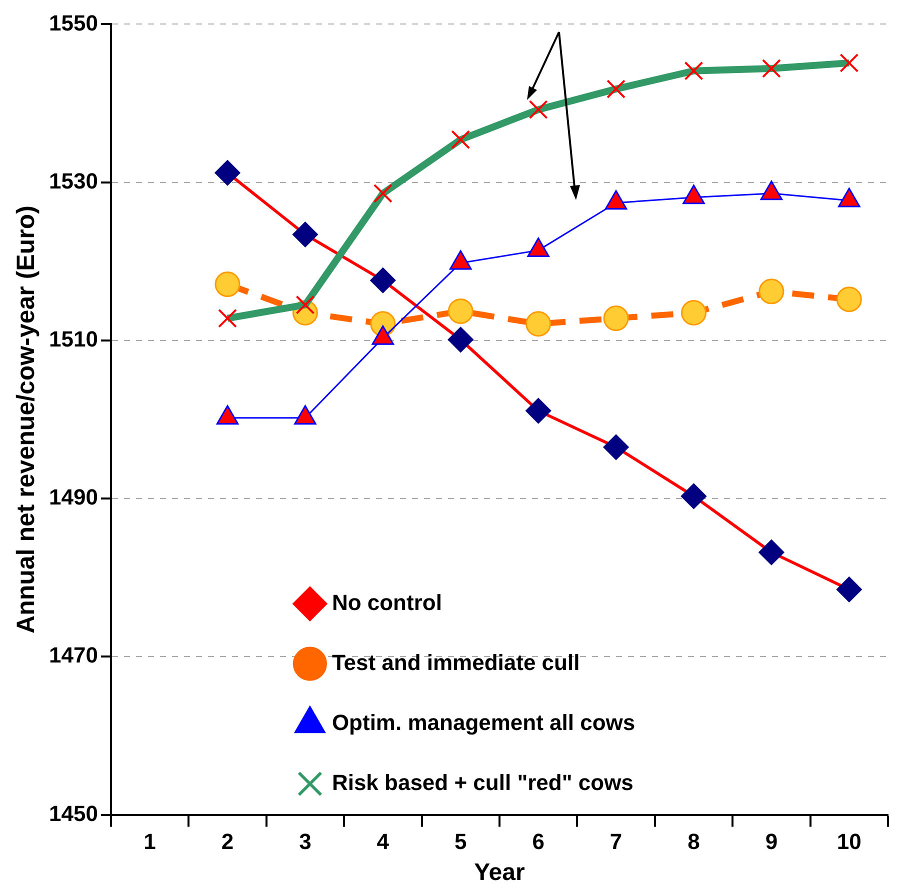 The height and width of the screenshot is (895, 910). What do you see at coordinates (538, 841) in the screenshot?
I see `x-tick-label: 6` at bounding box center [538, 841].